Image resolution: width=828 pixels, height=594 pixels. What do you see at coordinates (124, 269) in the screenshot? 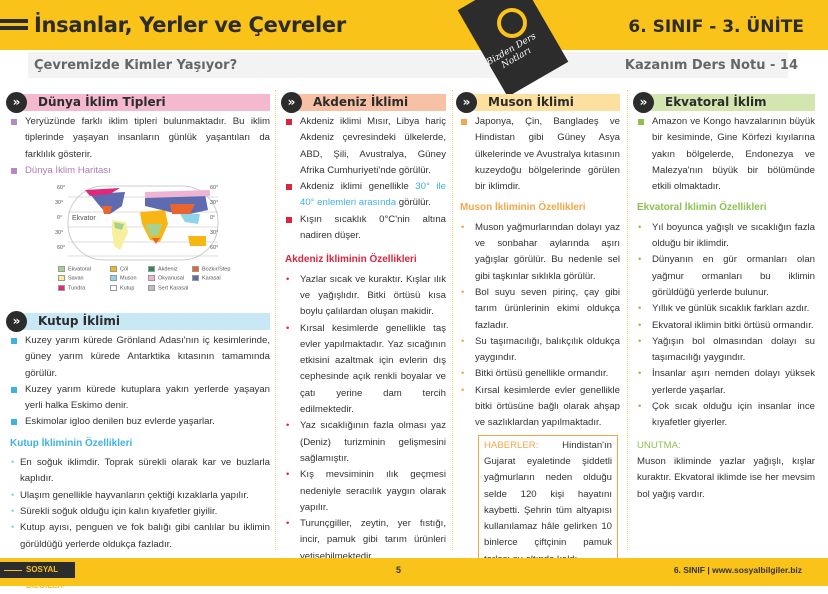
I see `legend-label: Çöl` at bounding box center [124, 269].